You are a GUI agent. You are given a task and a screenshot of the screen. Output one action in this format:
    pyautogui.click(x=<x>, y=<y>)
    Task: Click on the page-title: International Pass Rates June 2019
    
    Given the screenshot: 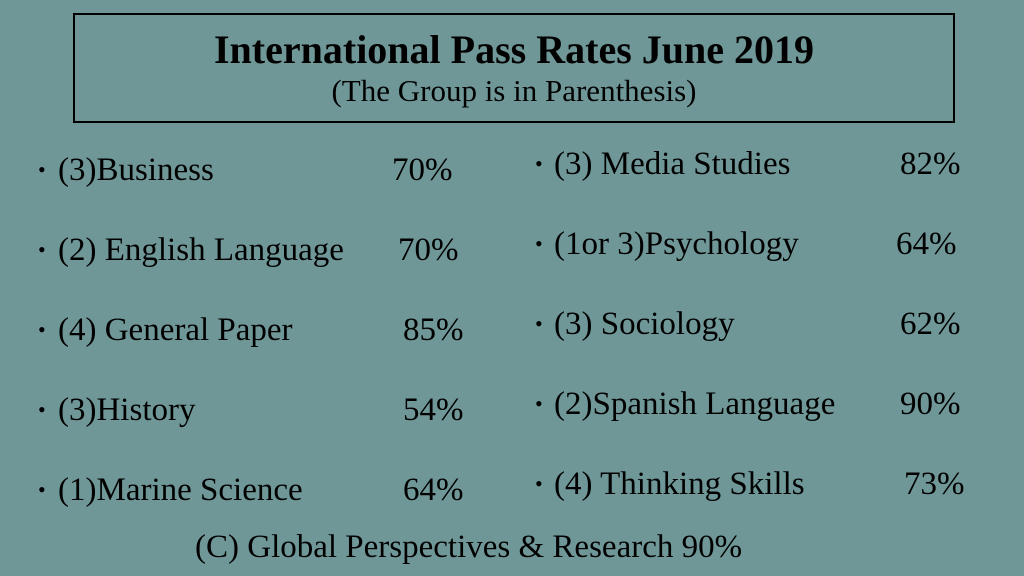 What is the action you would take?
    pyautogui.click(x=514, y=49)
    